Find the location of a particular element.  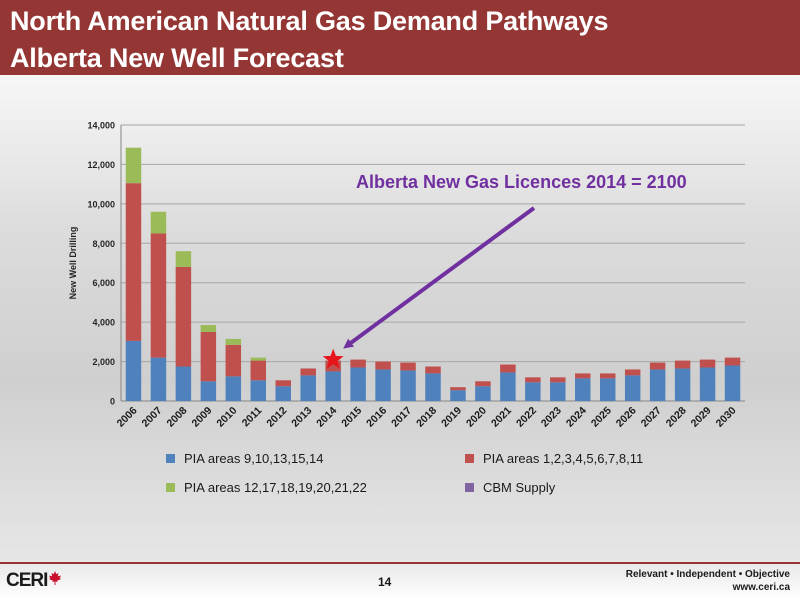

x-tick-label: 2019 is located at coordinates (451, 417).